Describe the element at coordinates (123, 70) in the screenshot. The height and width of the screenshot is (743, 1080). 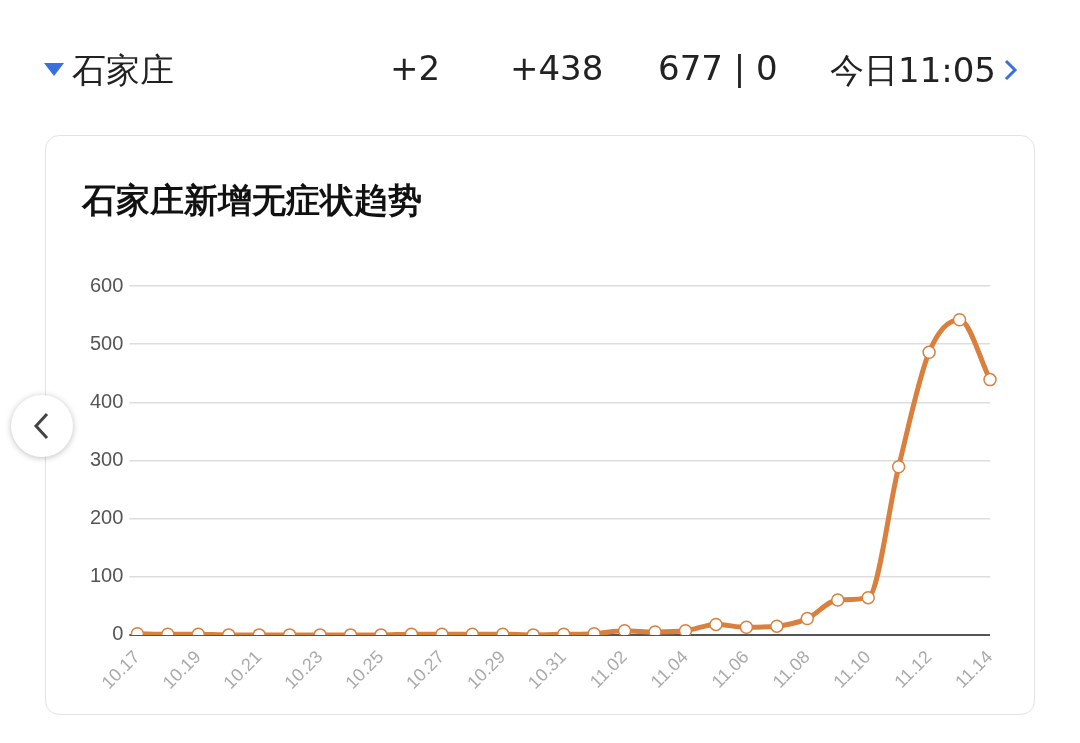
I see `text: 石家庄` at that location.